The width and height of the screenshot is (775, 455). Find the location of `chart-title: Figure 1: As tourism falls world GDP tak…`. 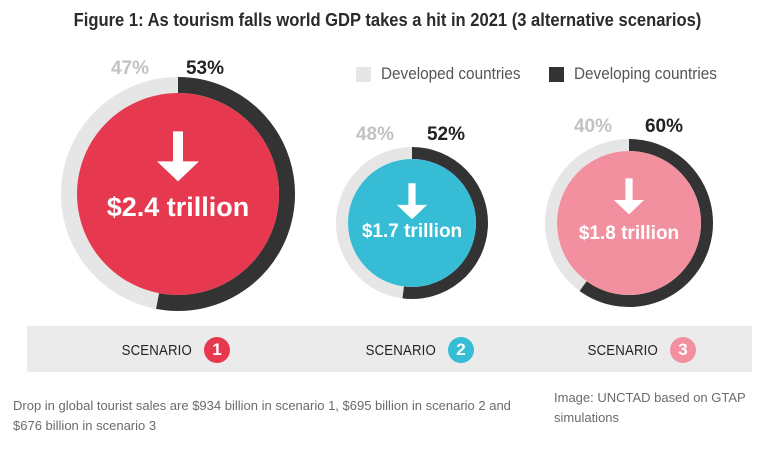

chart-title: Figure 1: As tourism falls world GDP tak… is located at coordinates (387, 20).